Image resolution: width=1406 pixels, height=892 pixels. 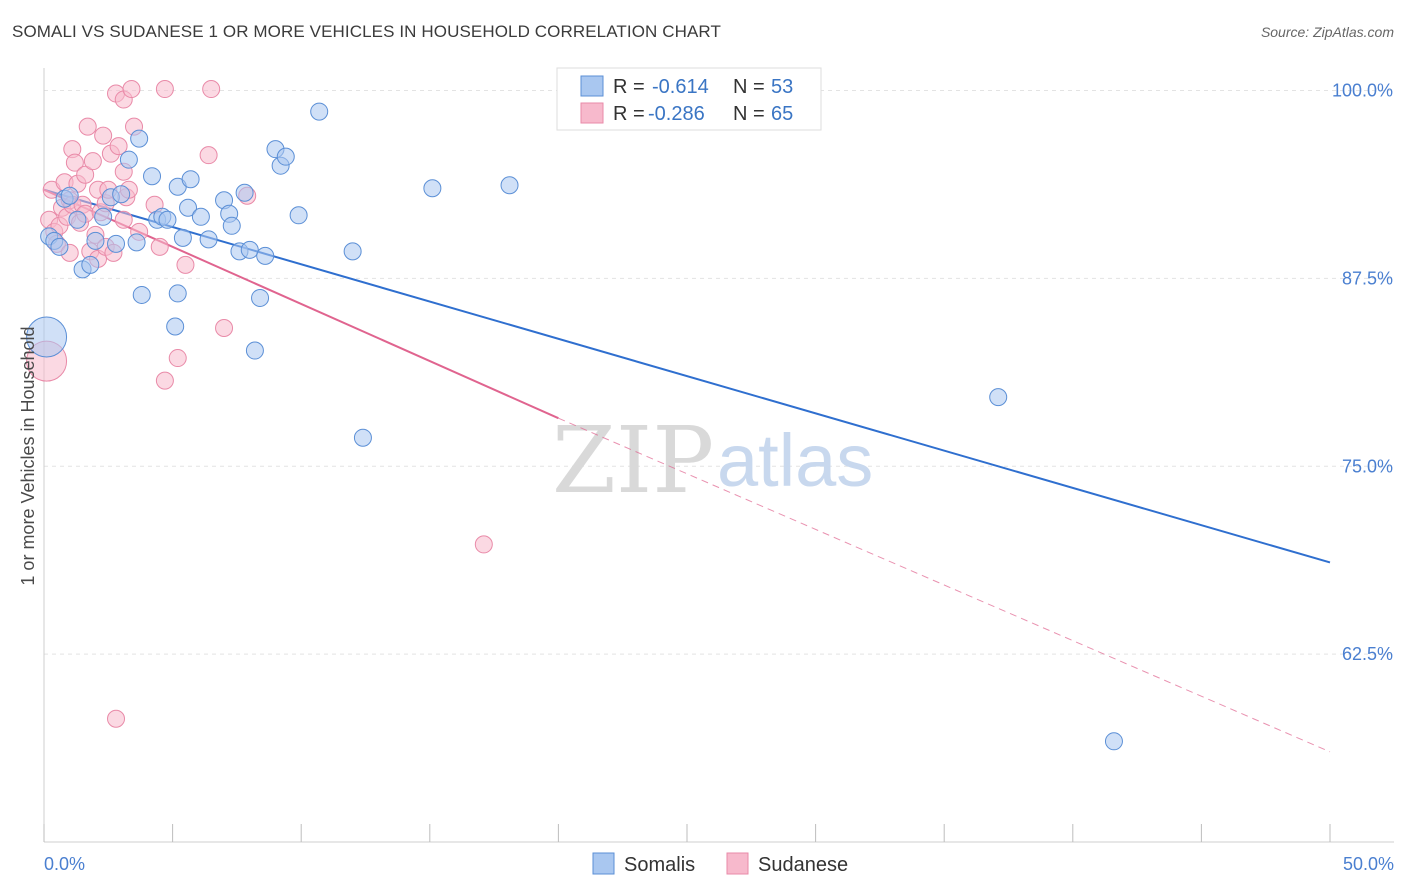 I want to click on watermark-atlas: atlas, so click(x=795, y=460).